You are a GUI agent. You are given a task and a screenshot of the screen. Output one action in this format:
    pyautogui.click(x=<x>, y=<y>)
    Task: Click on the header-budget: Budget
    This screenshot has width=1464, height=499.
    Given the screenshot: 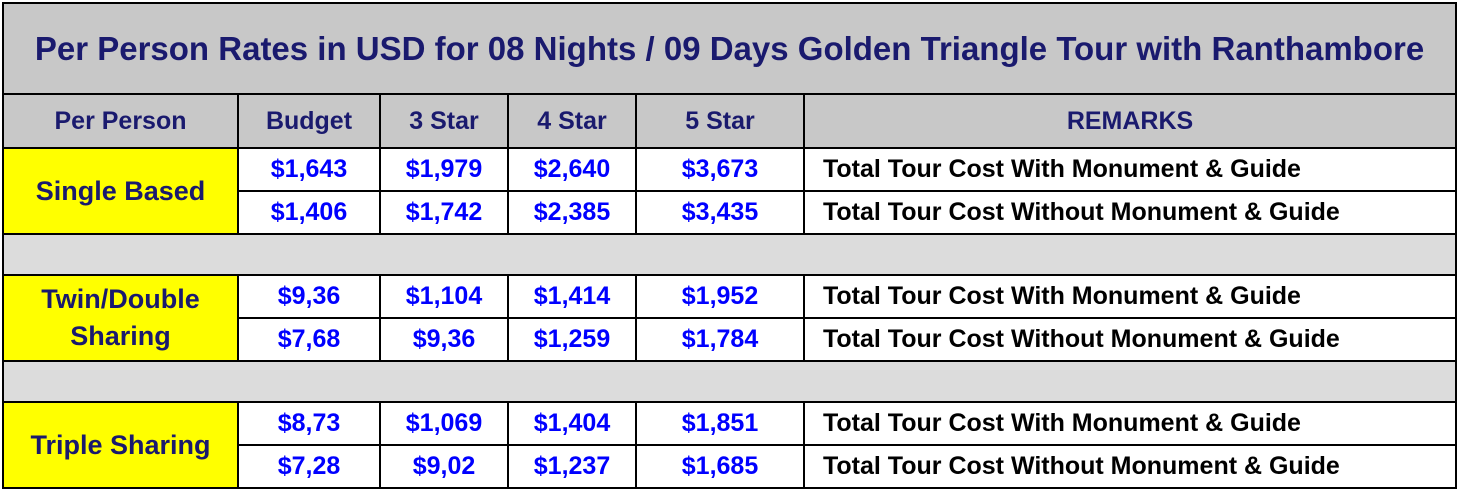 What is the action you would take?
    pyautogui.click(x=309, y=121)
    